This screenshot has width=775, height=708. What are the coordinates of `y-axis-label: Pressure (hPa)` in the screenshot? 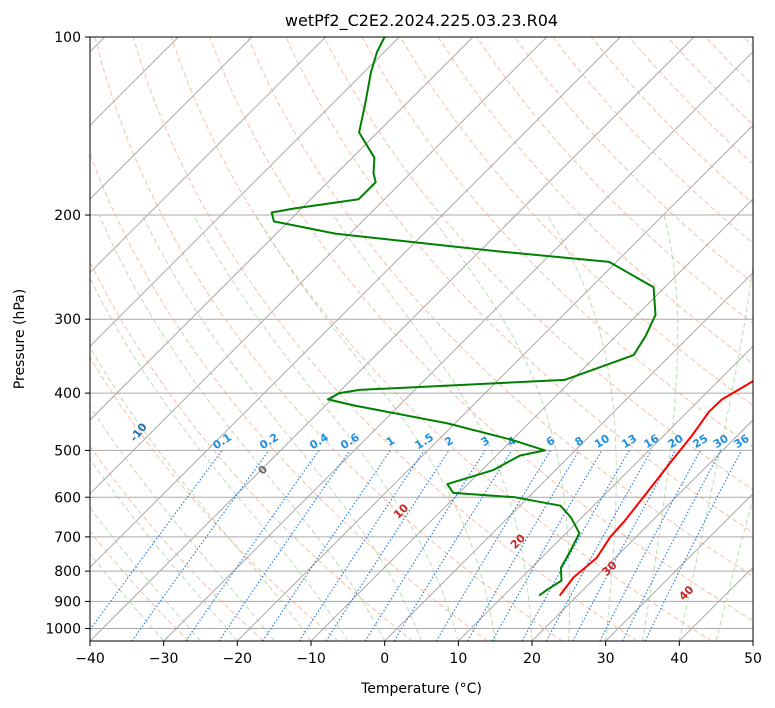 It's located at (20, 339).